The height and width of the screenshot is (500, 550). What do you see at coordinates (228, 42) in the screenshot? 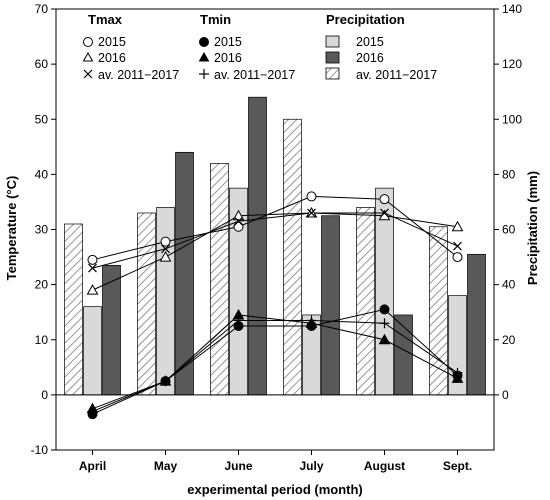
I see `legend-tmin-2015-label: 2015` at bounding box center [228, 42].